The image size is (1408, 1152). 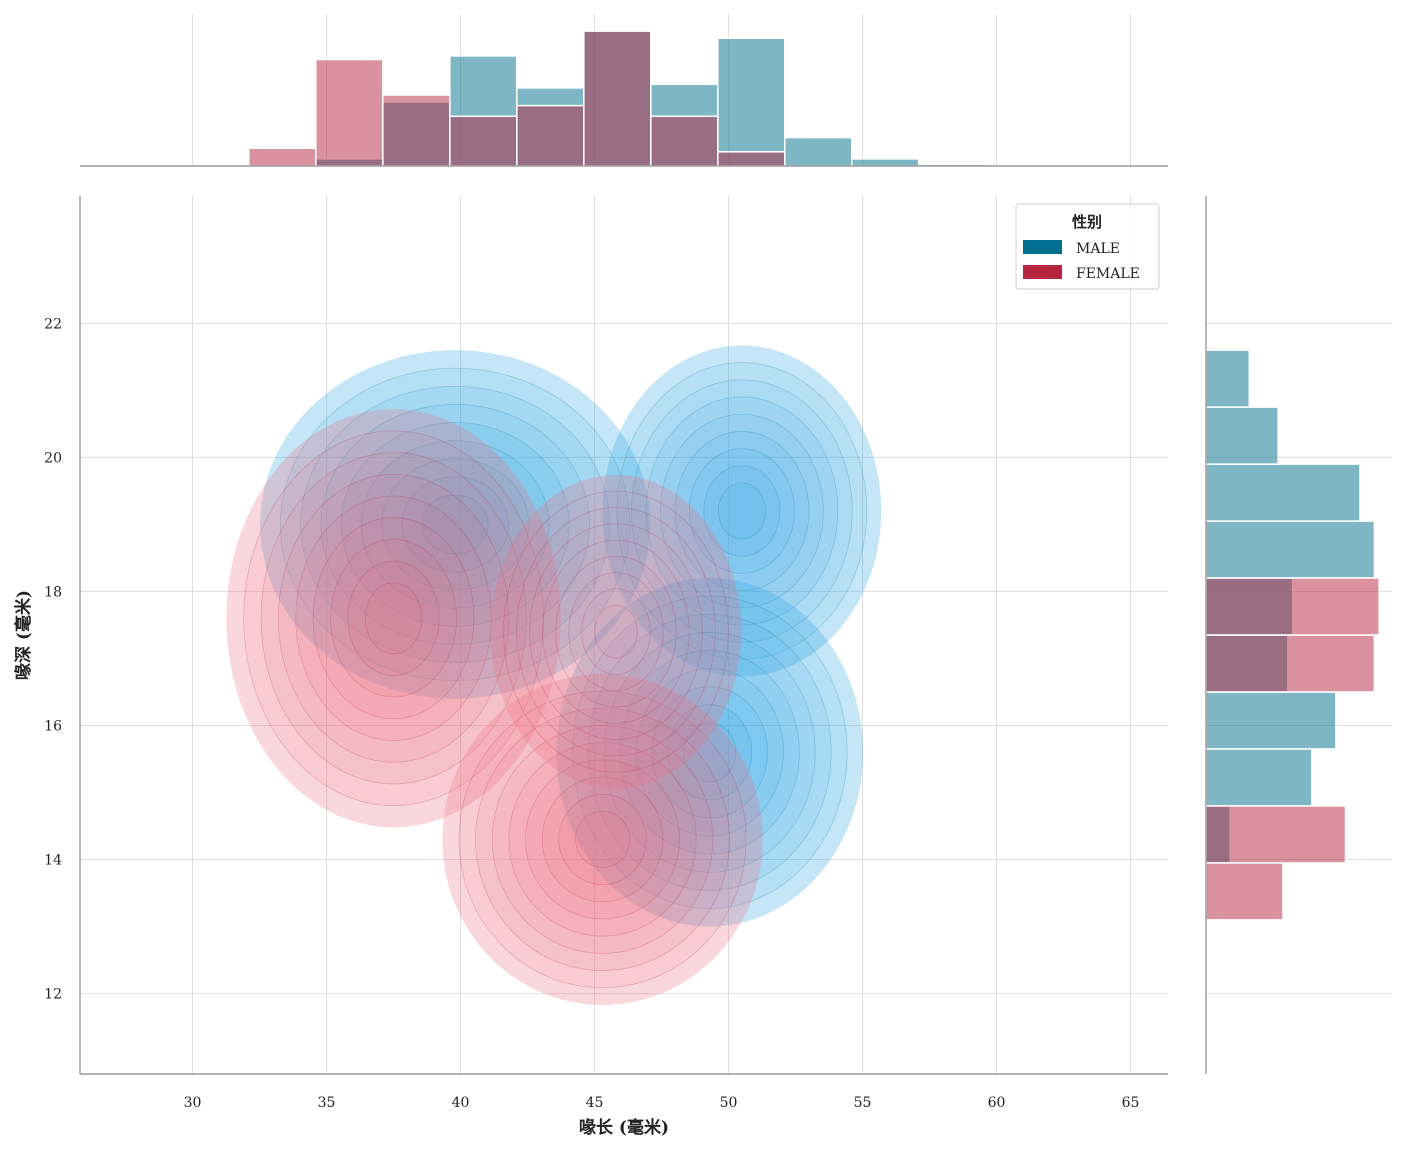 What do you see at coordinates (53, 861) in the screenshot?
I see `y-tick-label: 14` at bounding box center [53, 861].